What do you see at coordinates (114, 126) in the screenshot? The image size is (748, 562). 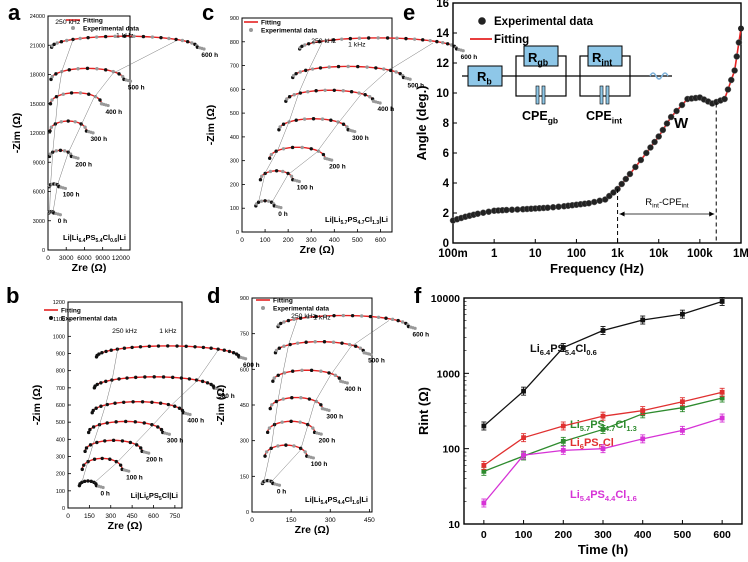 I see `guide-1kHz` at bounding box center [114, 126].